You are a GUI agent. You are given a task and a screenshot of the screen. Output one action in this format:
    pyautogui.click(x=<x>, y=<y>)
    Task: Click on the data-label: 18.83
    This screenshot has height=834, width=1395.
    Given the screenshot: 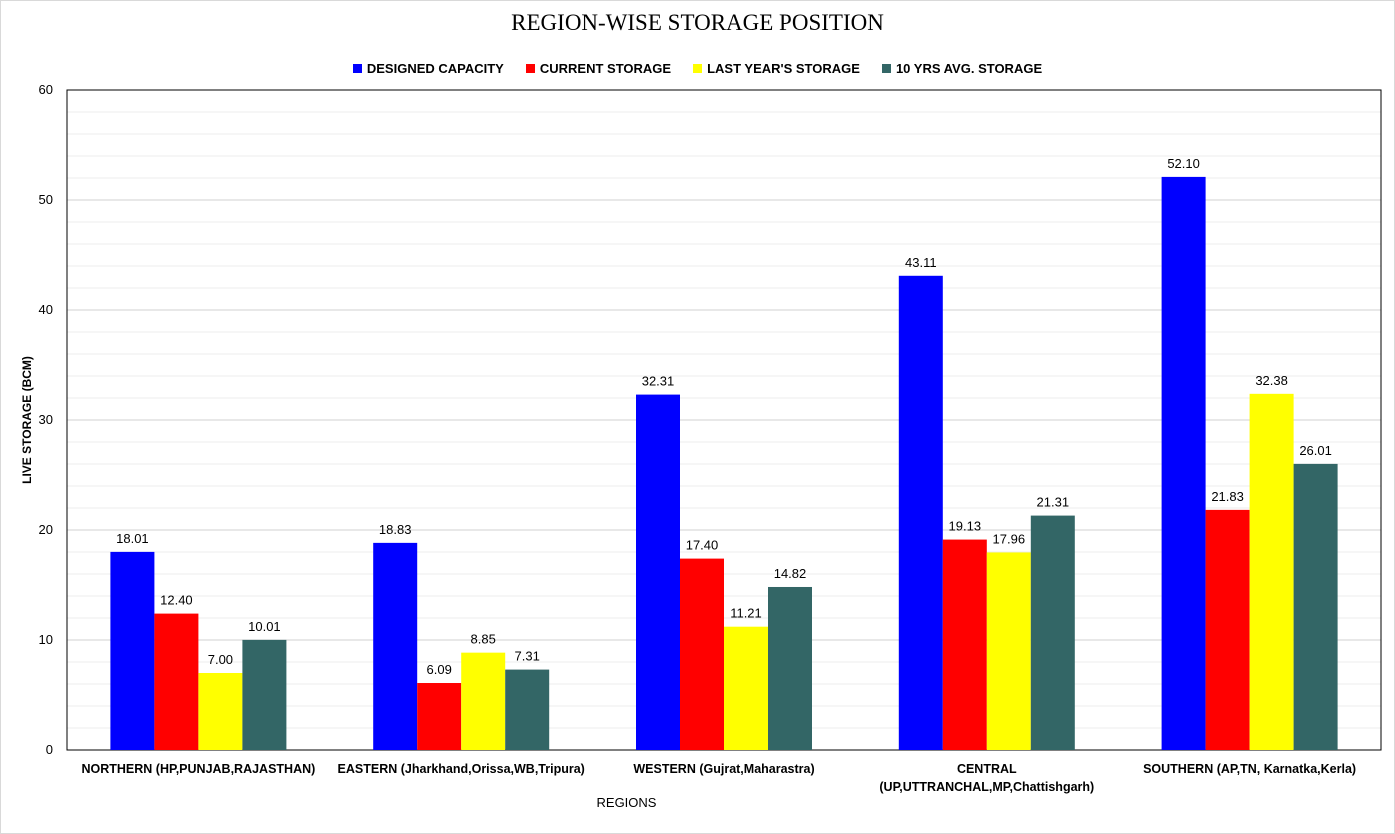 What is the action you would take?
    pyautogui.click(x=395, y=529)
    